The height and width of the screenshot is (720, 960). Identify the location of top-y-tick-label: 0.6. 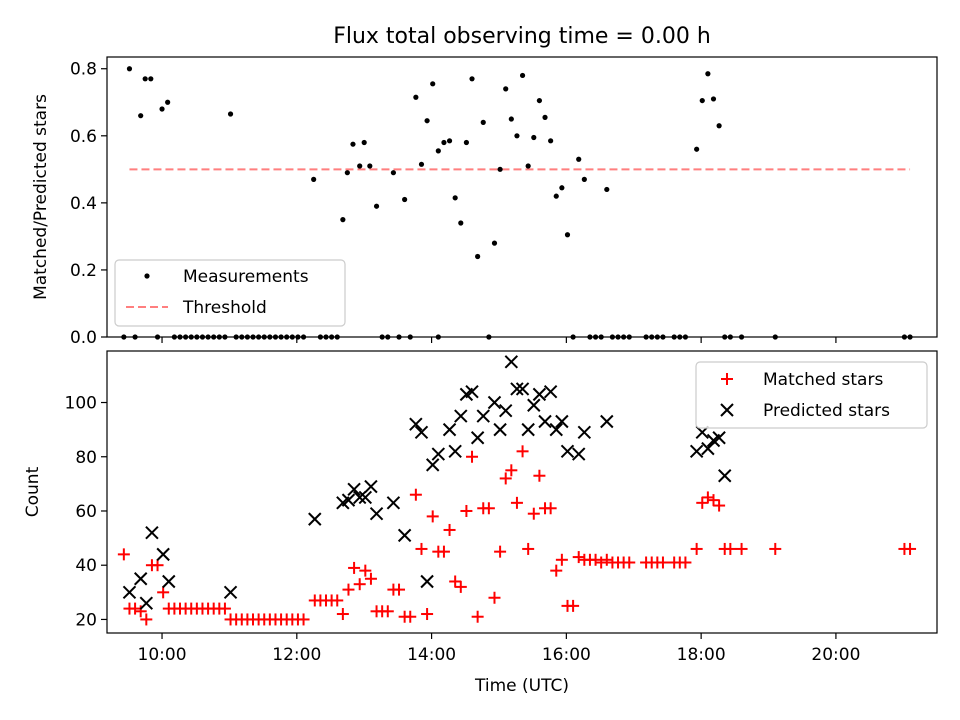
(83, 137).